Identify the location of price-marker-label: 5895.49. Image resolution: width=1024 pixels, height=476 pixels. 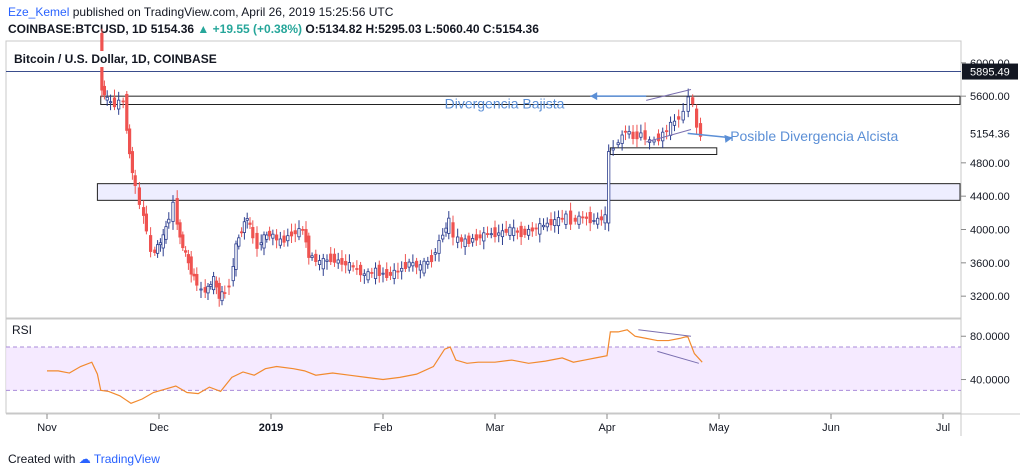
(990, 73).